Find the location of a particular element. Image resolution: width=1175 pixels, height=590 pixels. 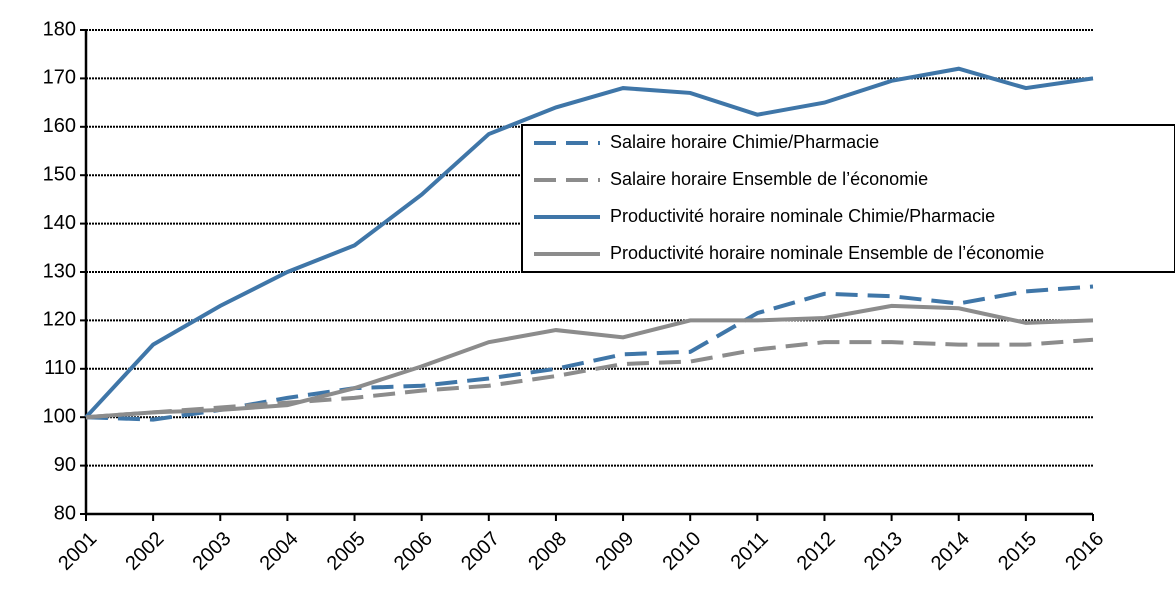

y-tick-label: 100 is located at coordinates (59, 416).